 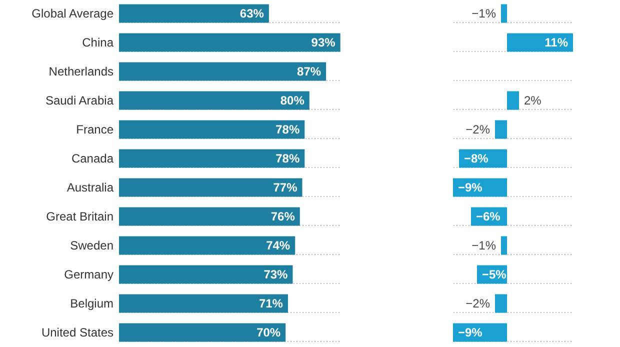 I want to click on y-tick-label: Australia, so click(x=90, y=187).